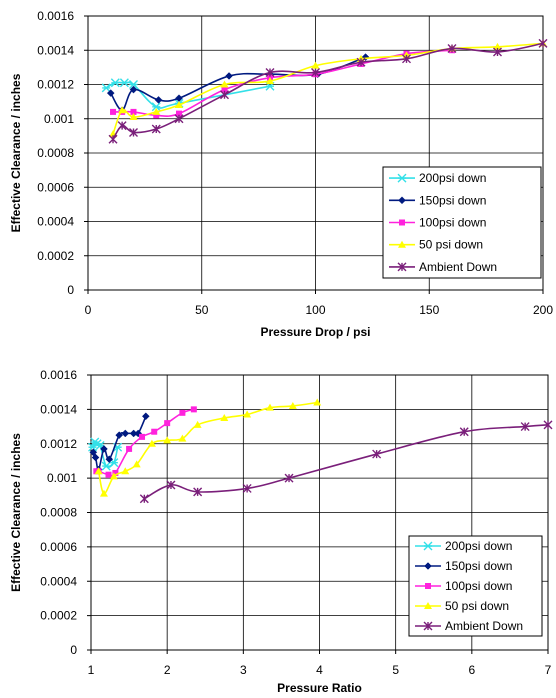  What do you see at coordinates (395, 670) in the screenshot?
I see `x-tick-label: 5` at bounding box center [395, 670].